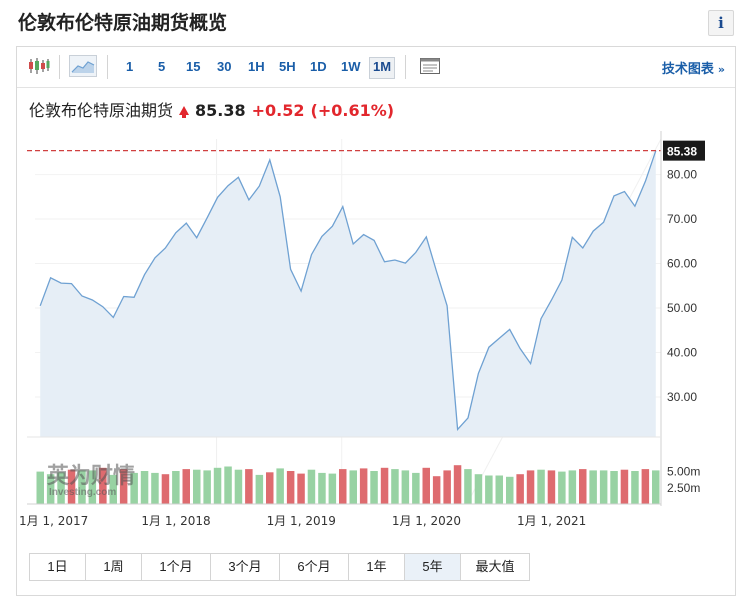 This screenshot has height=600, width=740. I want to click on interval-1min: 1, so click(130, 66).